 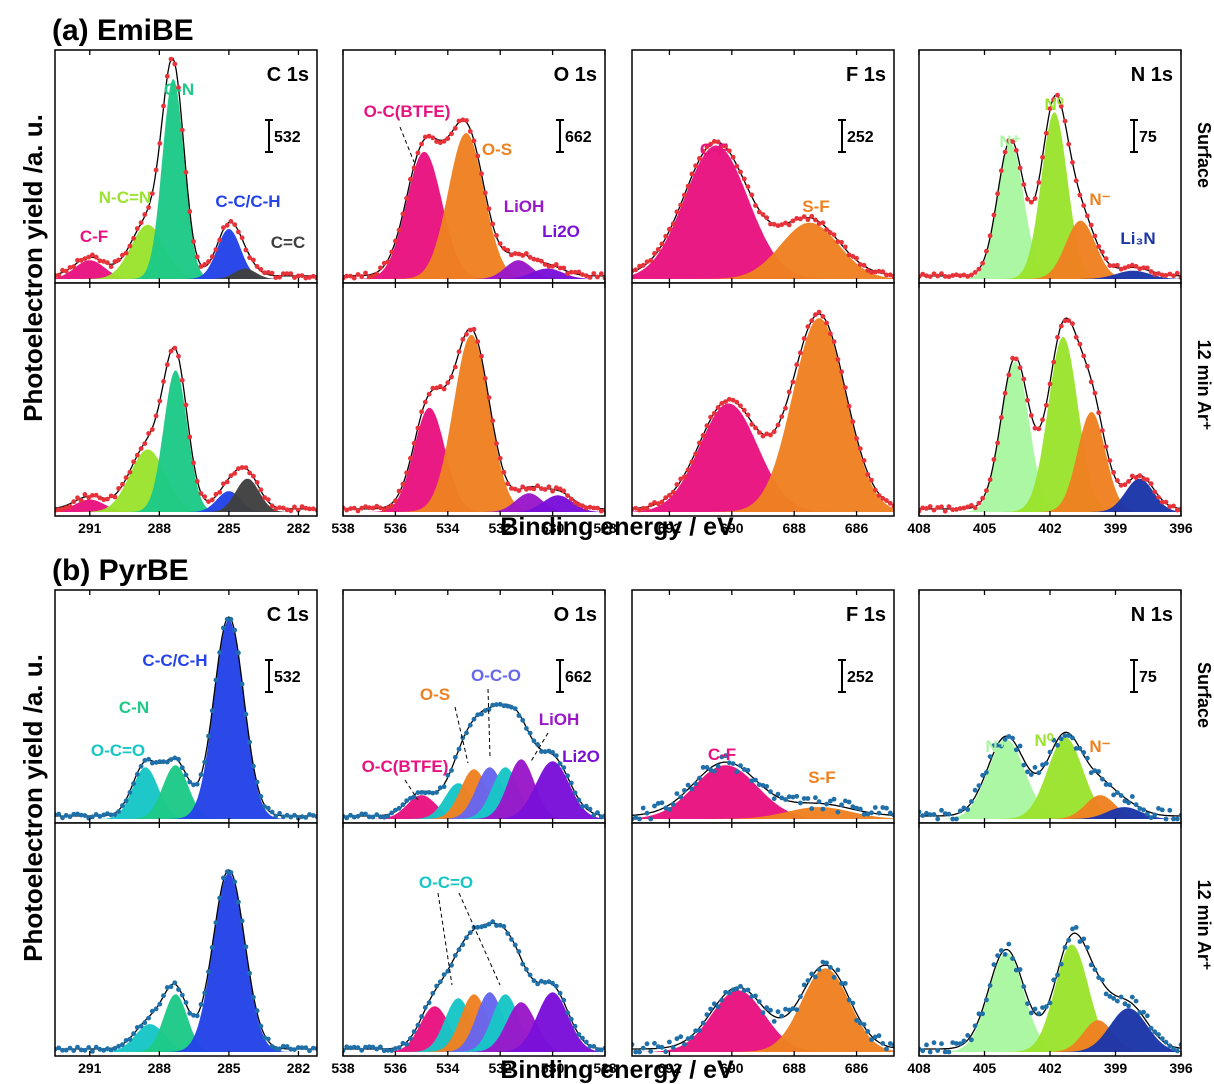 What do you see at coordinates (1204, 385) in the screenshot?
I see `row-label-sputter-a: 12 min Ar⁺` at bounding box center [1204, 385].